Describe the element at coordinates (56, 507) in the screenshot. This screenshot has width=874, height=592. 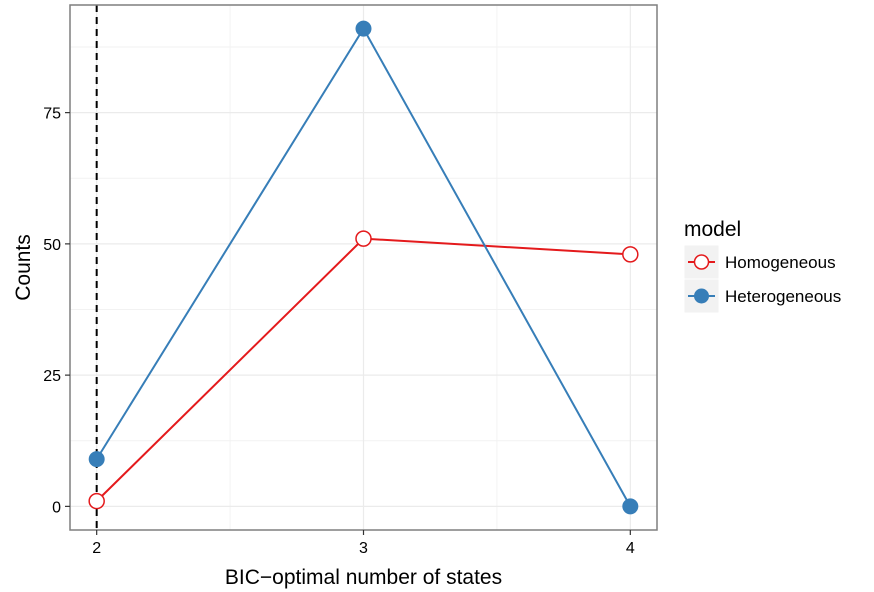
I see `y-tick-label: 0` at that location.